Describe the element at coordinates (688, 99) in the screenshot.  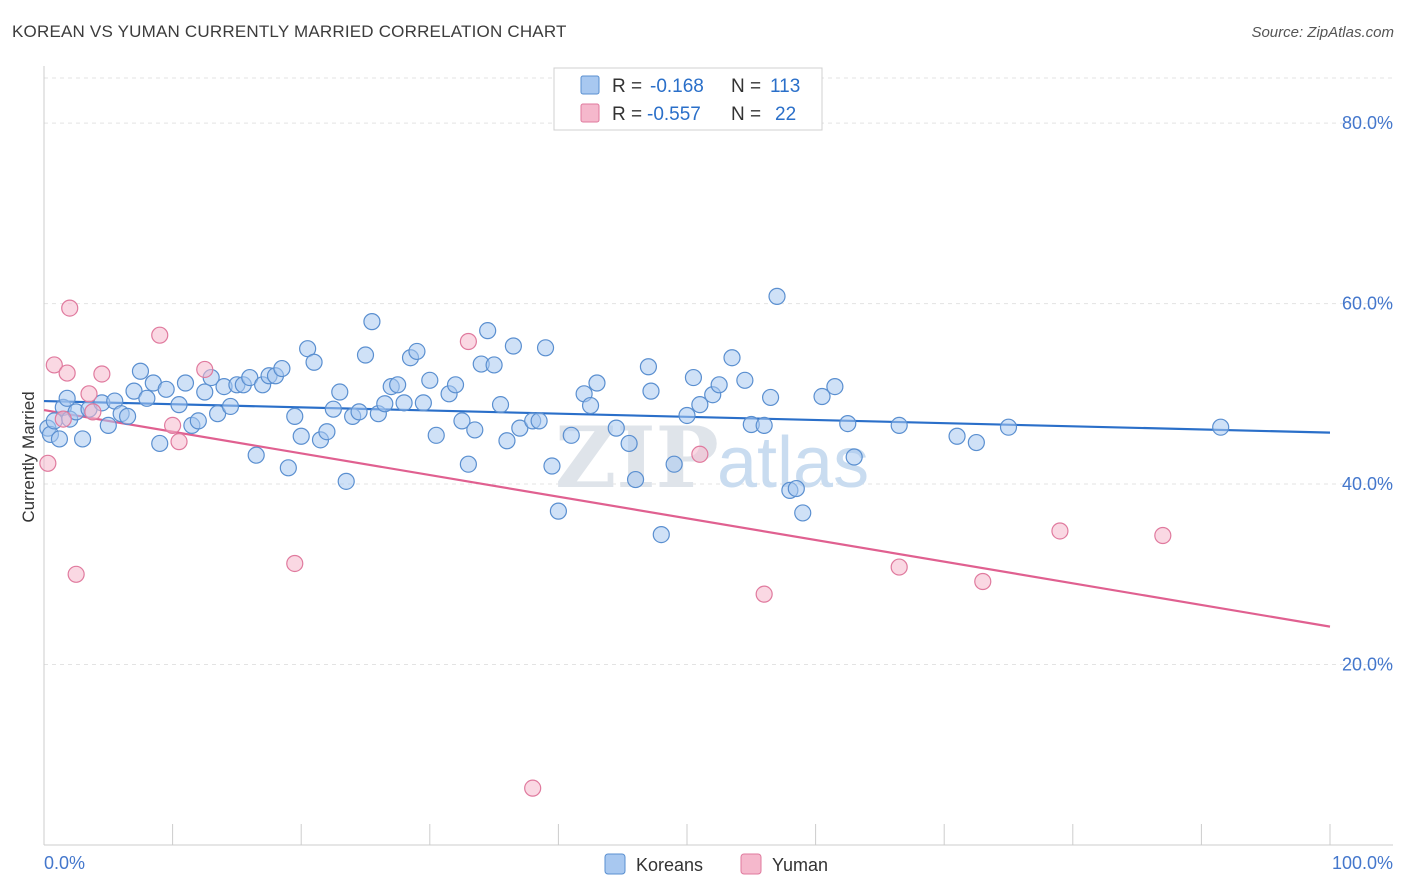
I see `legend-box: R = -0.168 N = 113 R = -0.557 N = 22` at that location.